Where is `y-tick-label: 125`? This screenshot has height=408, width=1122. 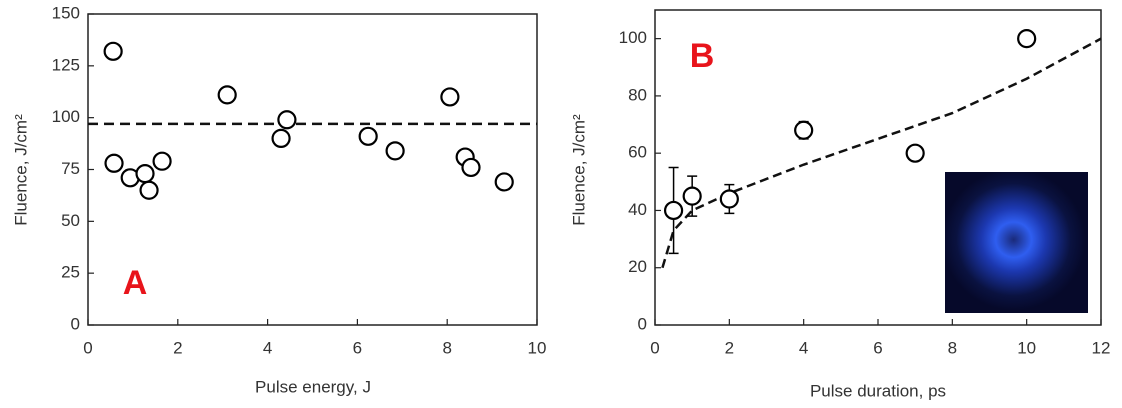 y-tick-label: 125 is located at coordinates (66, 64).